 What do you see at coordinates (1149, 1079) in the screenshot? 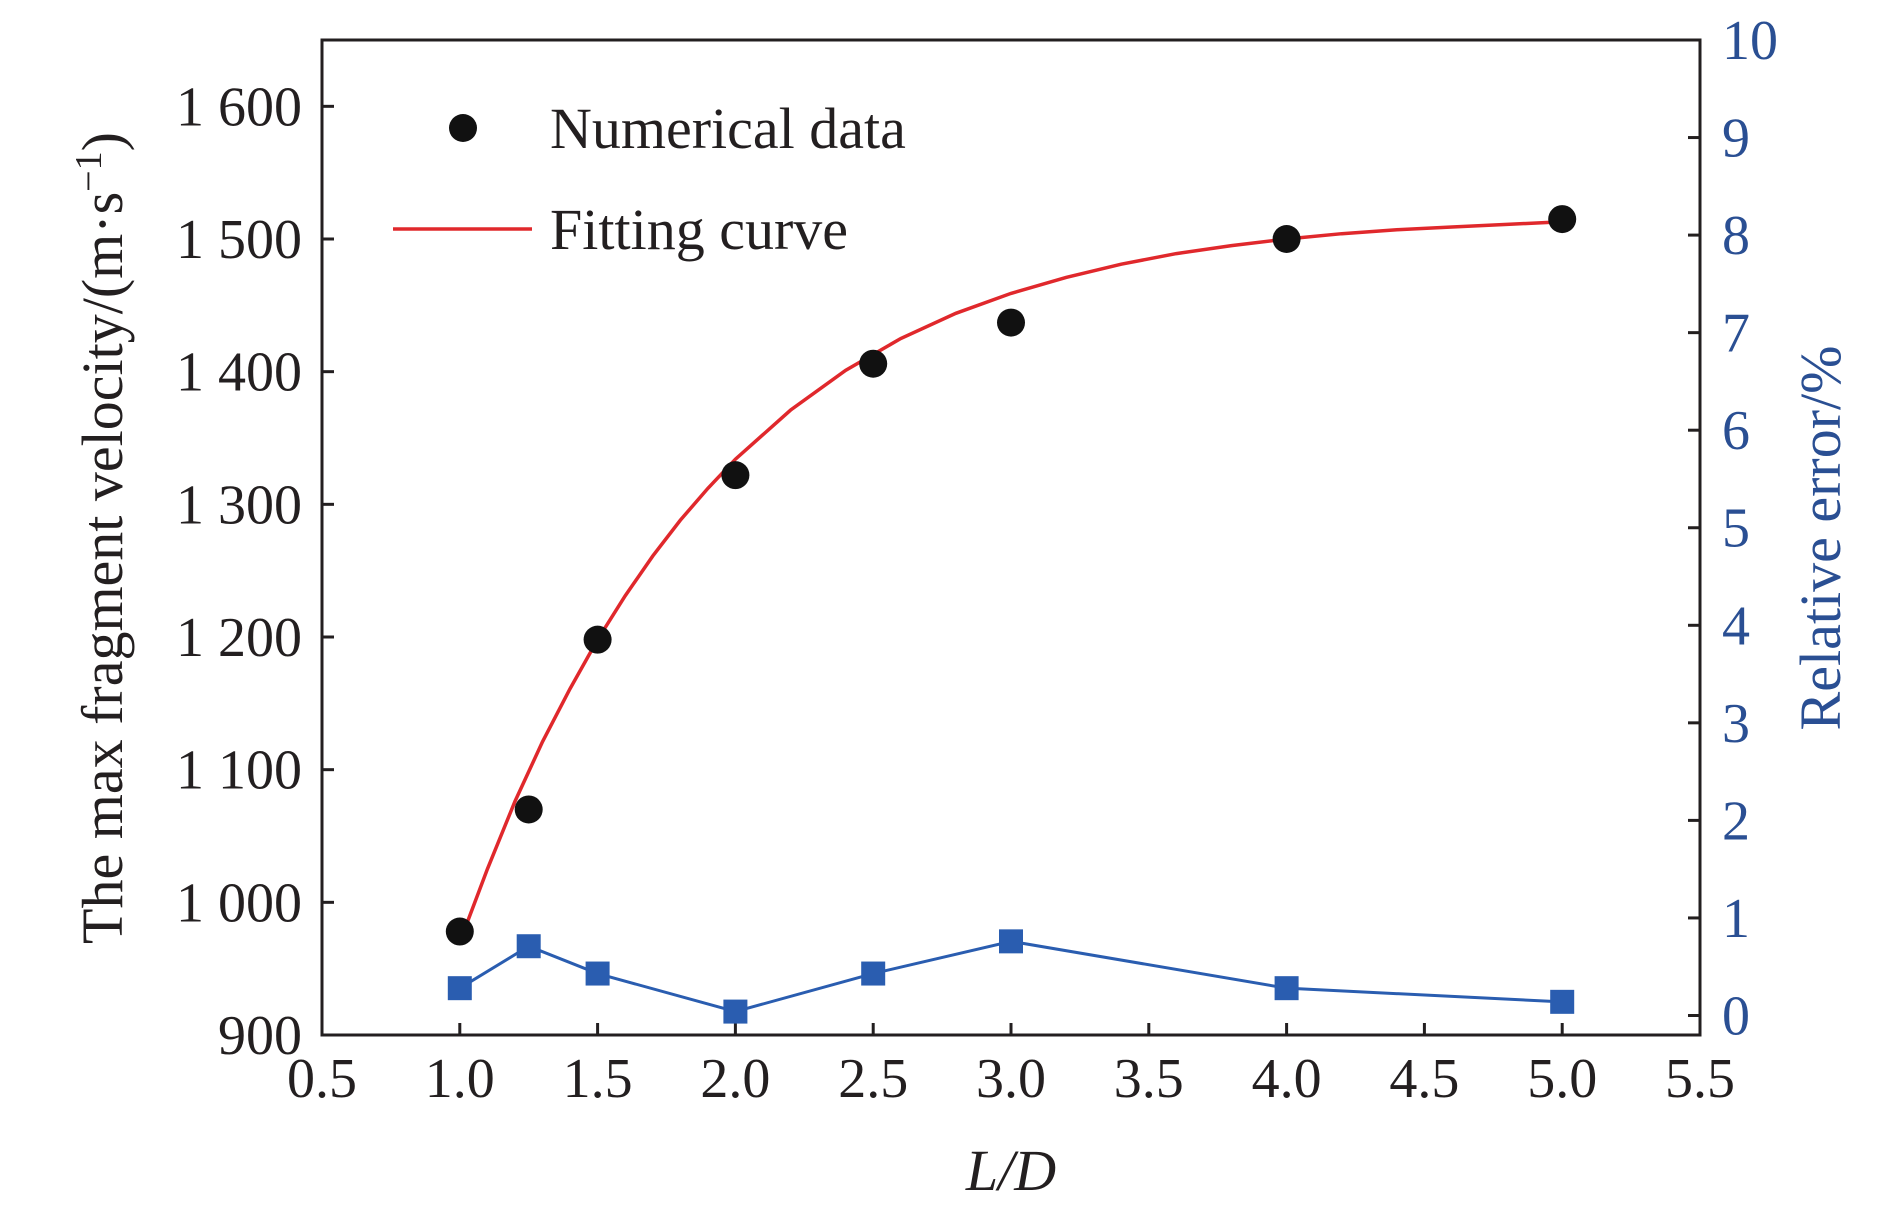
I see `x-tick-label: 3.5` at bounding box center [1149, 1079].